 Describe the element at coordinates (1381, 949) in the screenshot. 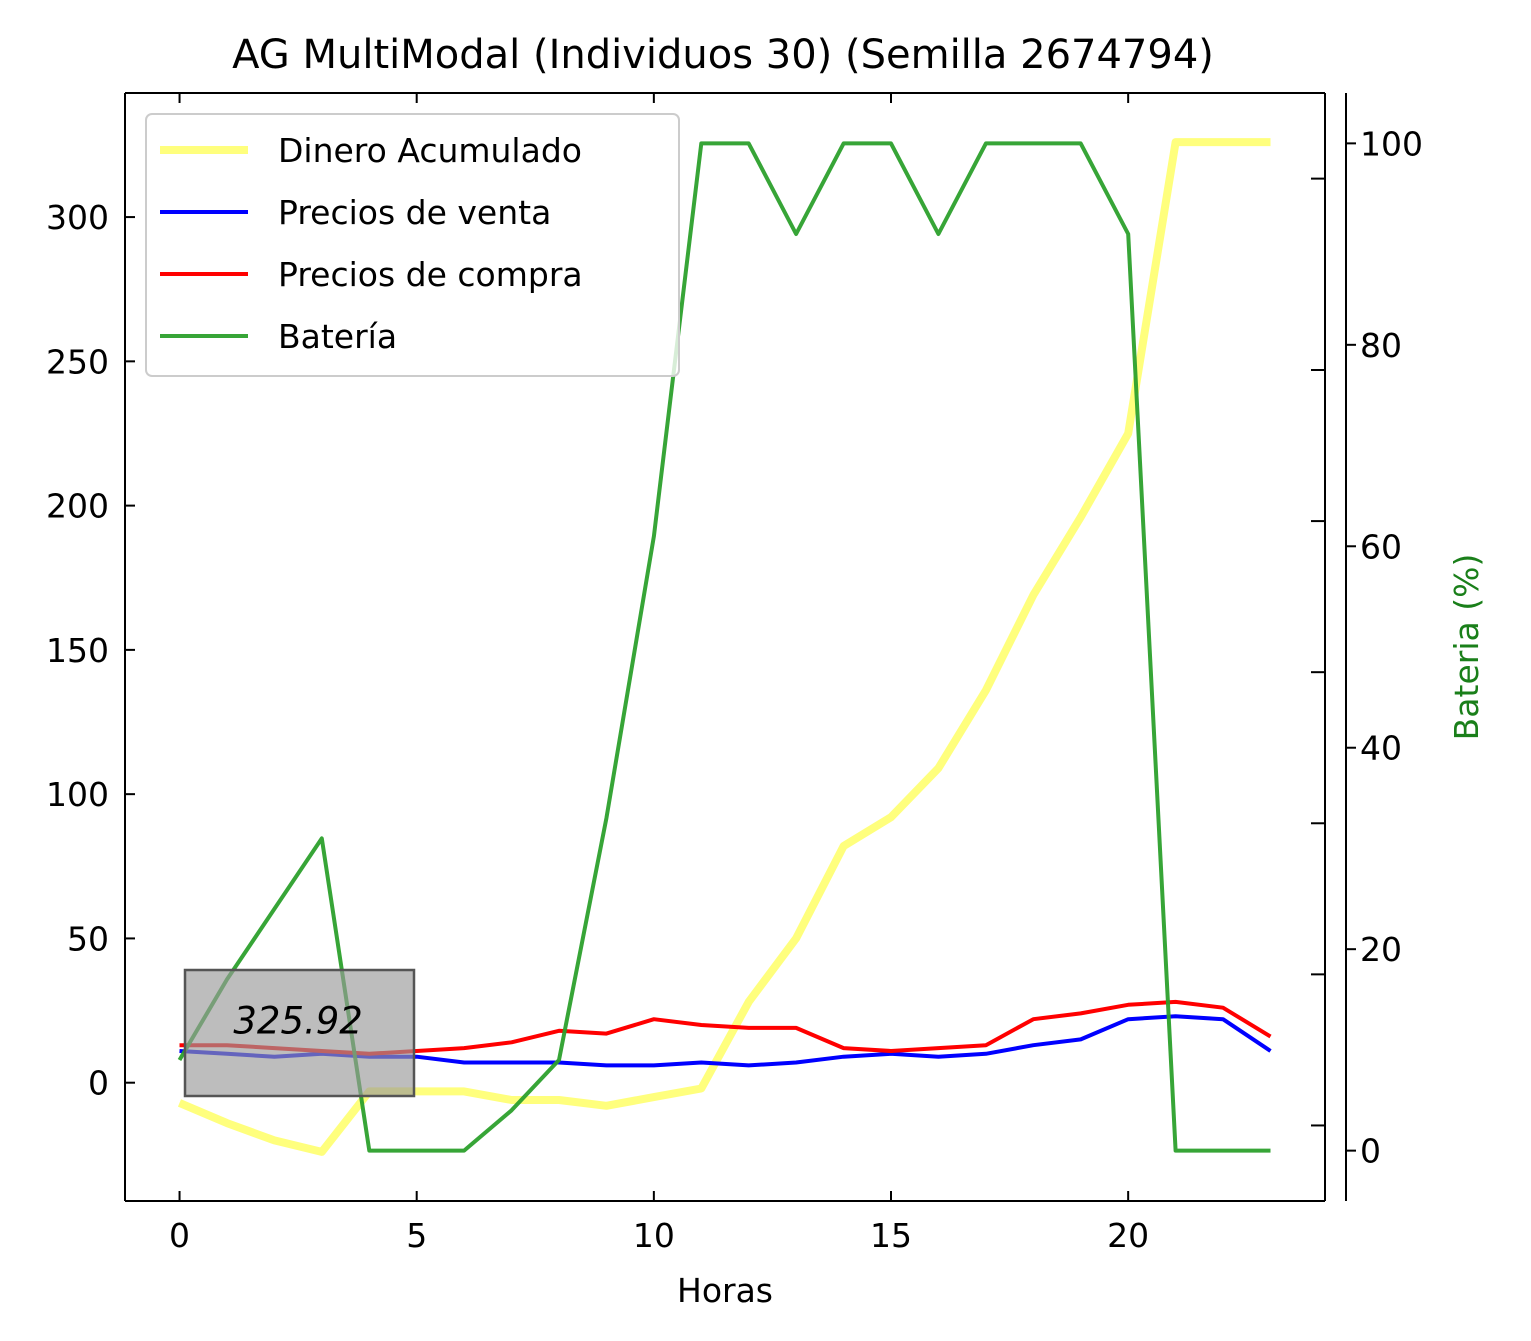

I see `y2-tick-label: 20` at that location.